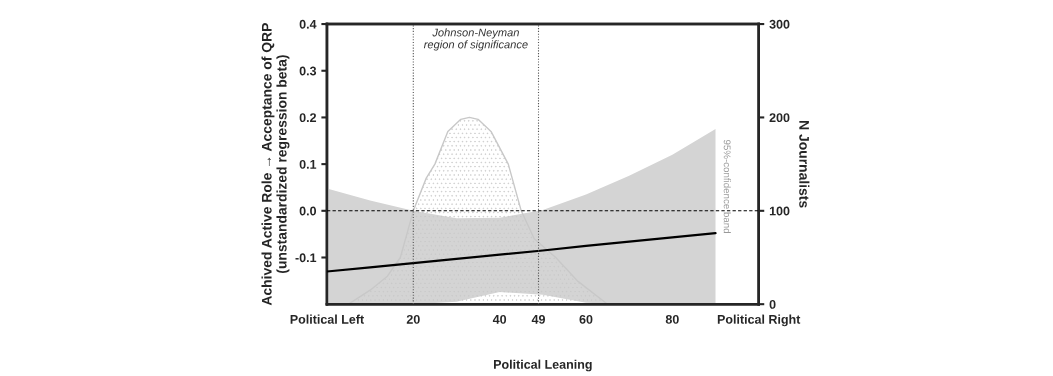  I want to click on x-tick-label: 40, so click(499, 319).